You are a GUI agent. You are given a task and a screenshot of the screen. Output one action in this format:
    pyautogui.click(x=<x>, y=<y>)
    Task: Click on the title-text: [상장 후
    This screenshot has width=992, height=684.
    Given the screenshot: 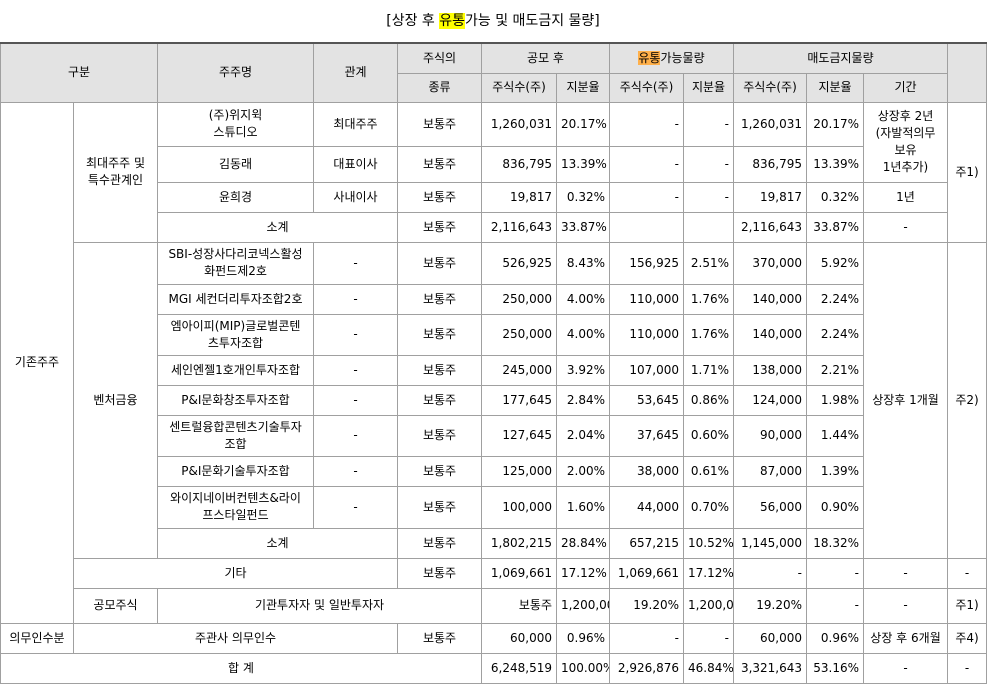 What is the action you would take?
    pyautogui.click(x=413, y=21)
    